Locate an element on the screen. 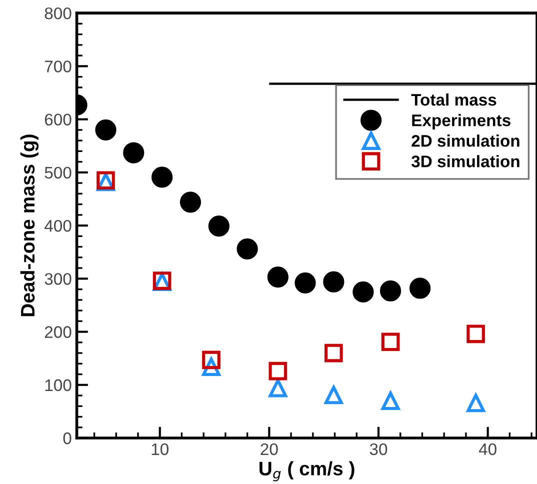 This screenshot has height=484, width=537. x-tick-label: 10 is located at coordinates (160, 449).